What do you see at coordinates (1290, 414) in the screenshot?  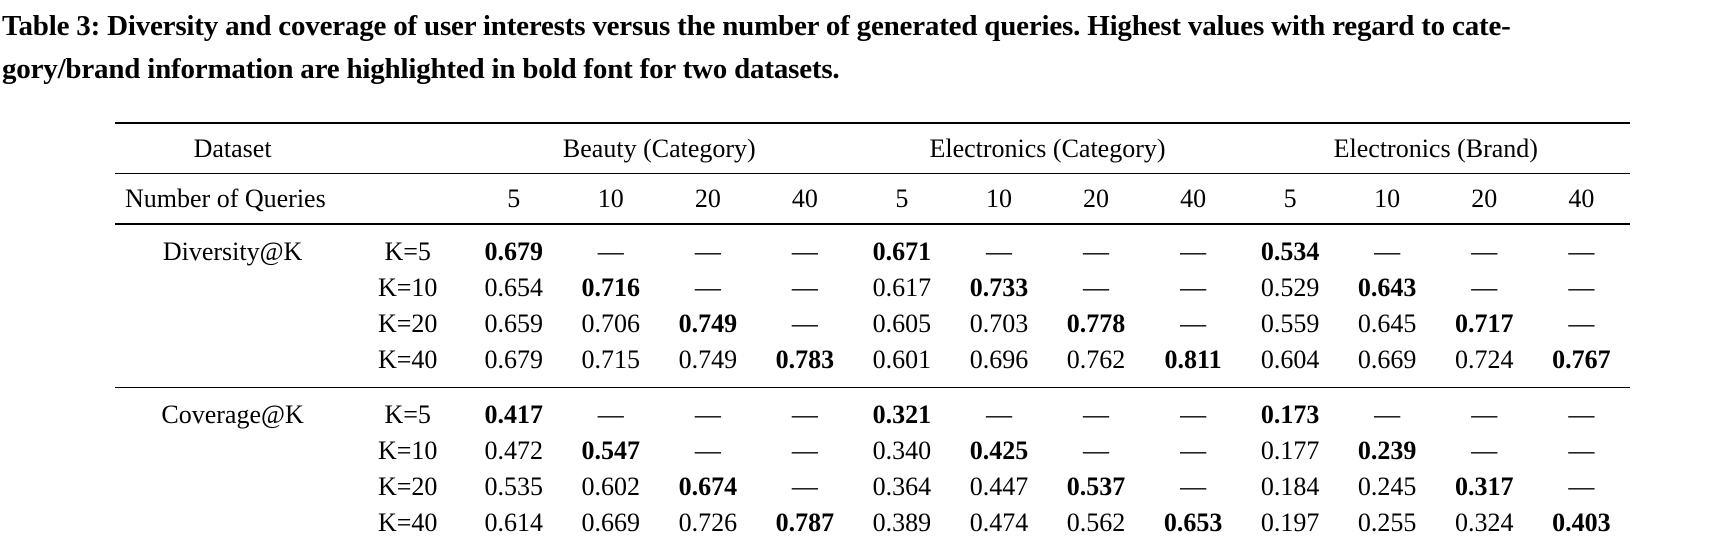 I see `value-cell: 0.173` at bounding box center [1290, 414].